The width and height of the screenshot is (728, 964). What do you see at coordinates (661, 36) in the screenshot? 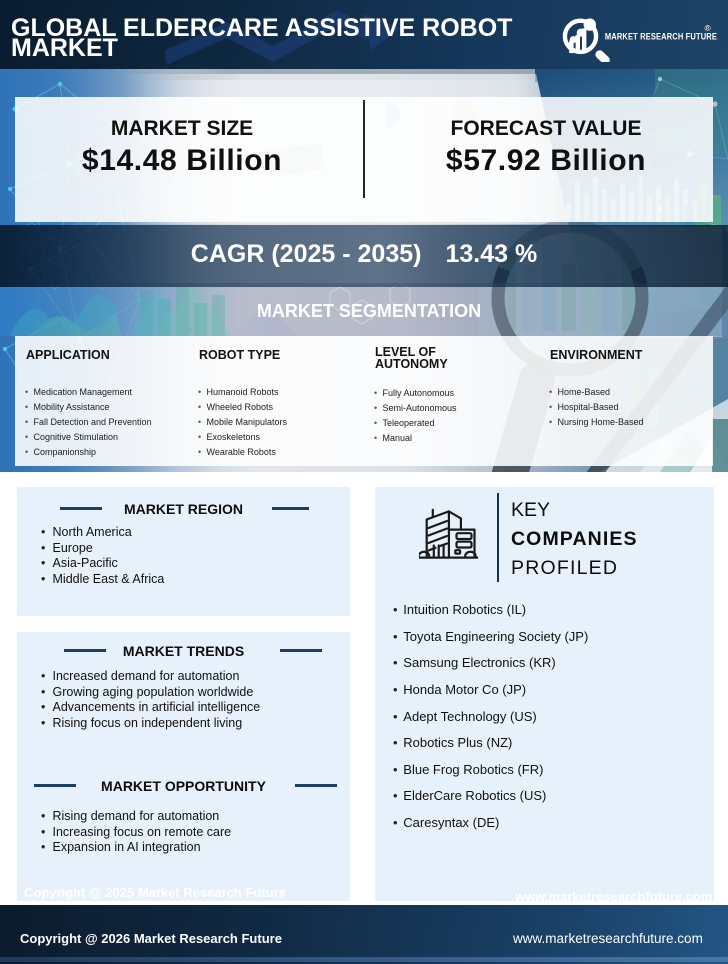
I see `svg-text: MARKET RESEARCH FUTURE` at bounding box center [661, 36].